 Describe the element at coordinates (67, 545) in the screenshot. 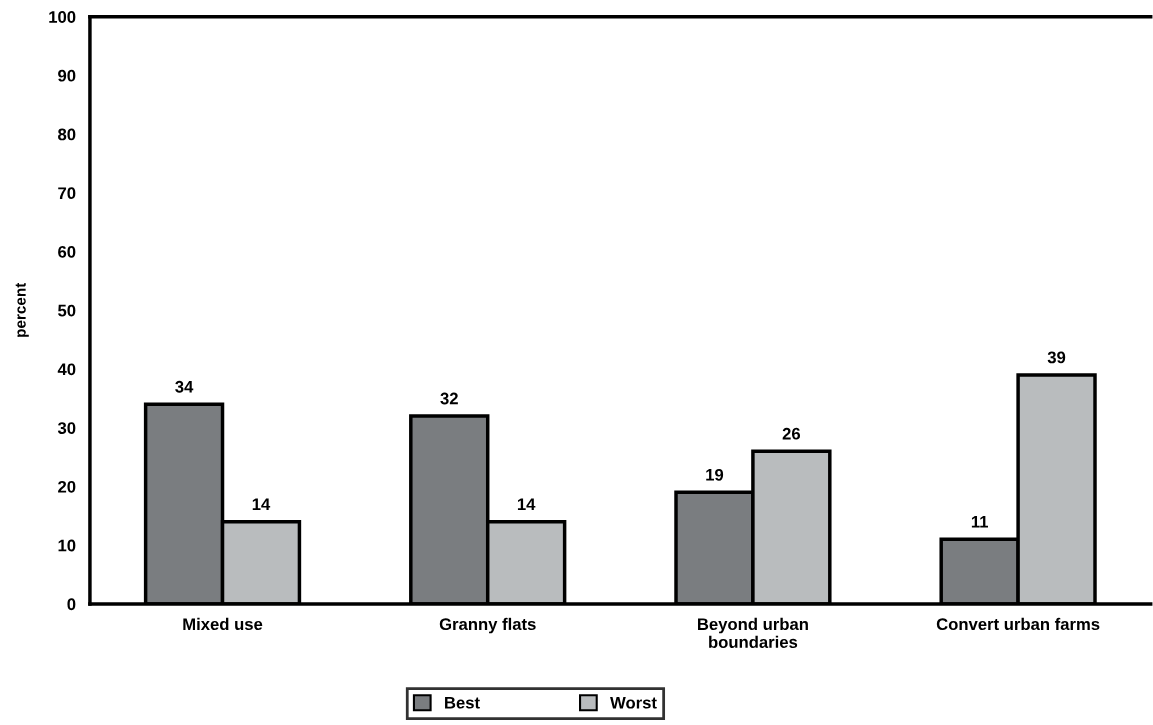

I see `y-tick-label: 10` at that location.